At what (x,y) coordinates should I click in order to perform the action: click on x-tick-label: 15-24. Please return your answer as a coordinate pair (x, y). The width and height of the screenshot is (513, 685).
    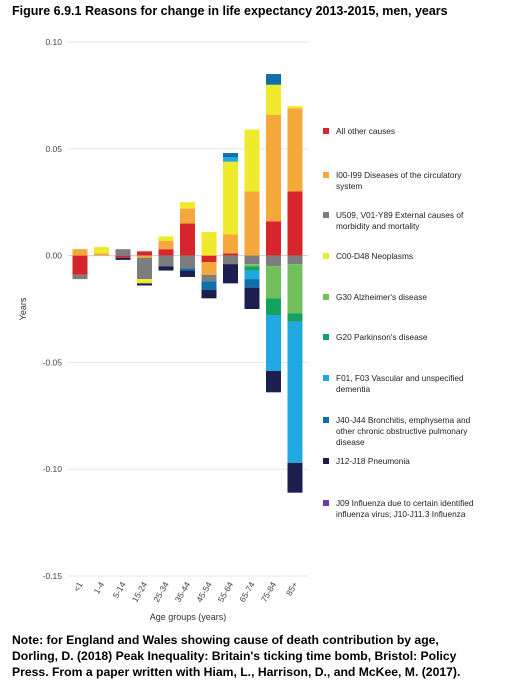
    Looking at the image, I should click on (140, 592).